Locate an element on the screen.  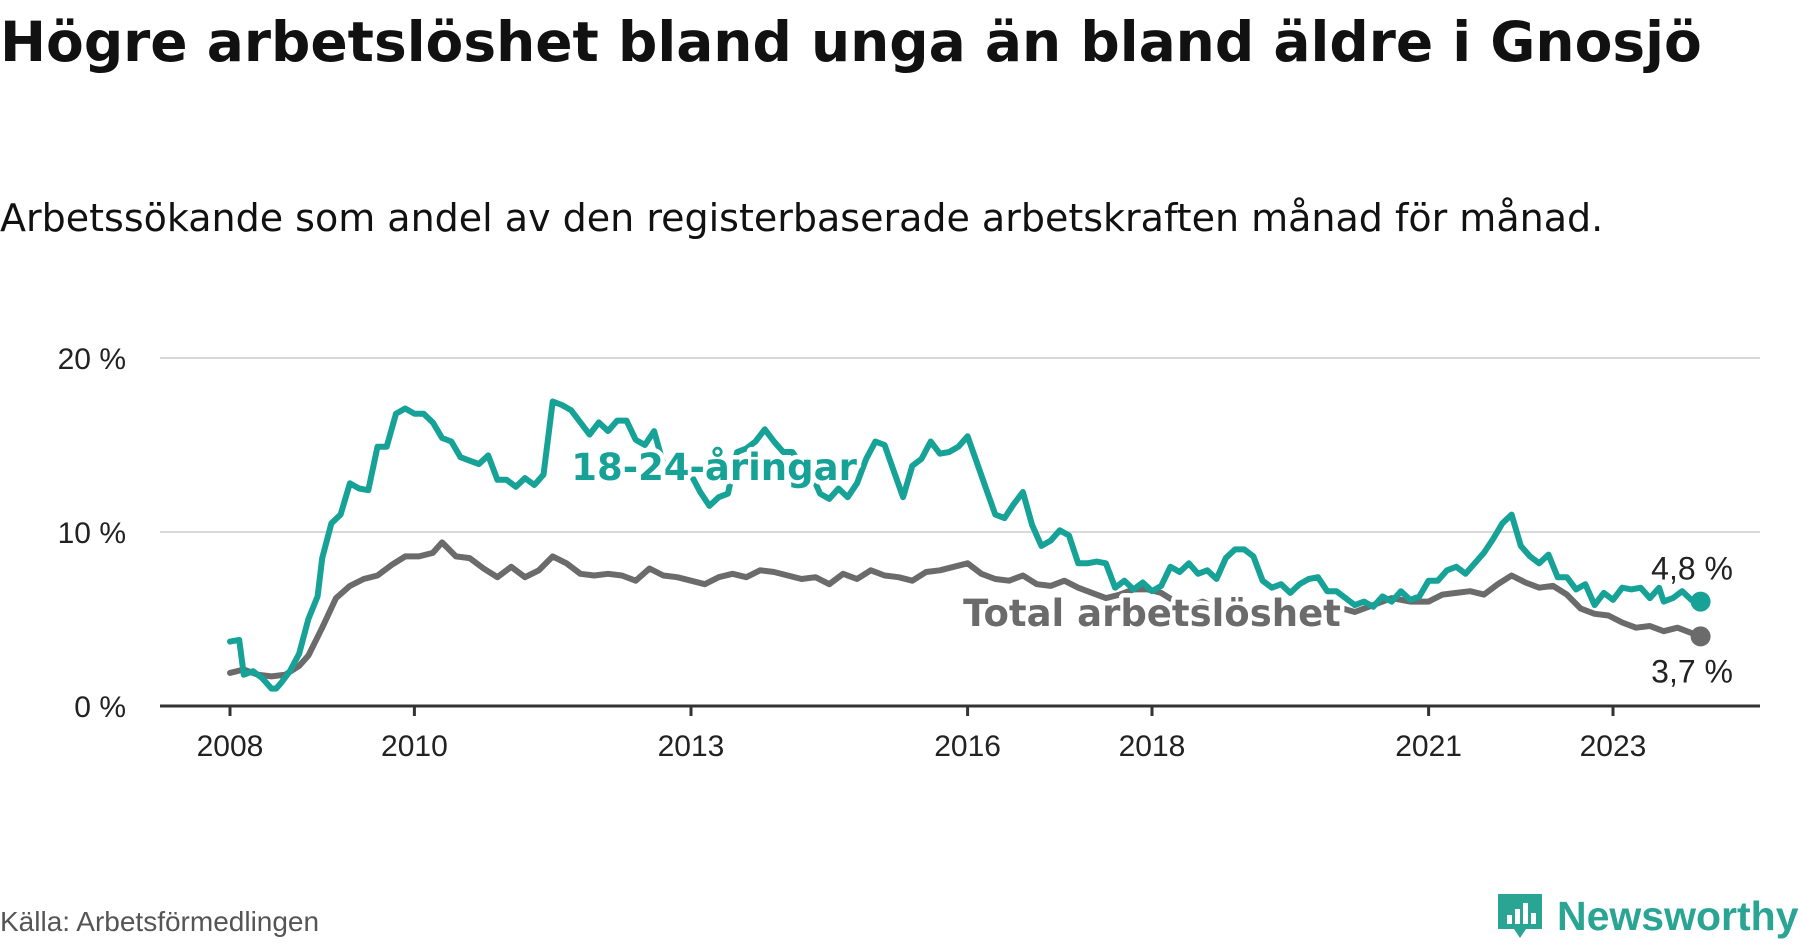
x-tick-label: 2023 is located at coordinates (1613, 746).